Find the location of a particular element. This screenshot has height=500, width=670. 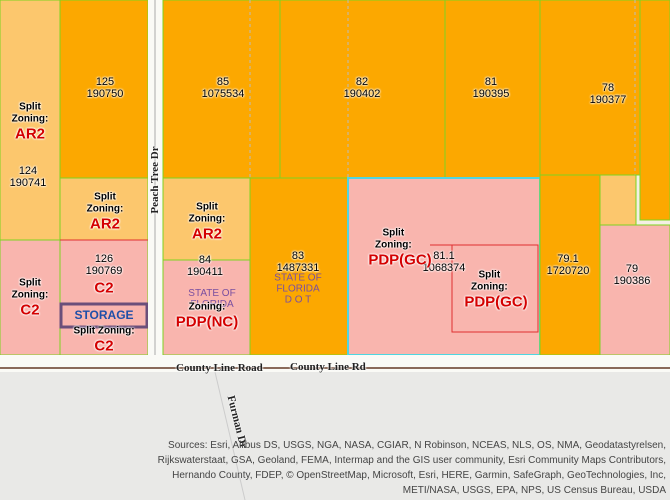

label-text: STATE OF FLORIDA is located at coordinates (298, 283).